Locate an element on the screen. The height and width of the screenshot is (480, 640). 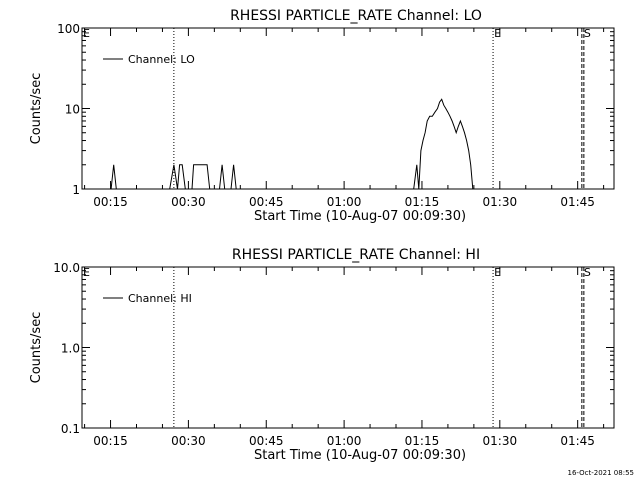
panel-1-x-tick-label: 01:30 is located at coordinates (500, 202).